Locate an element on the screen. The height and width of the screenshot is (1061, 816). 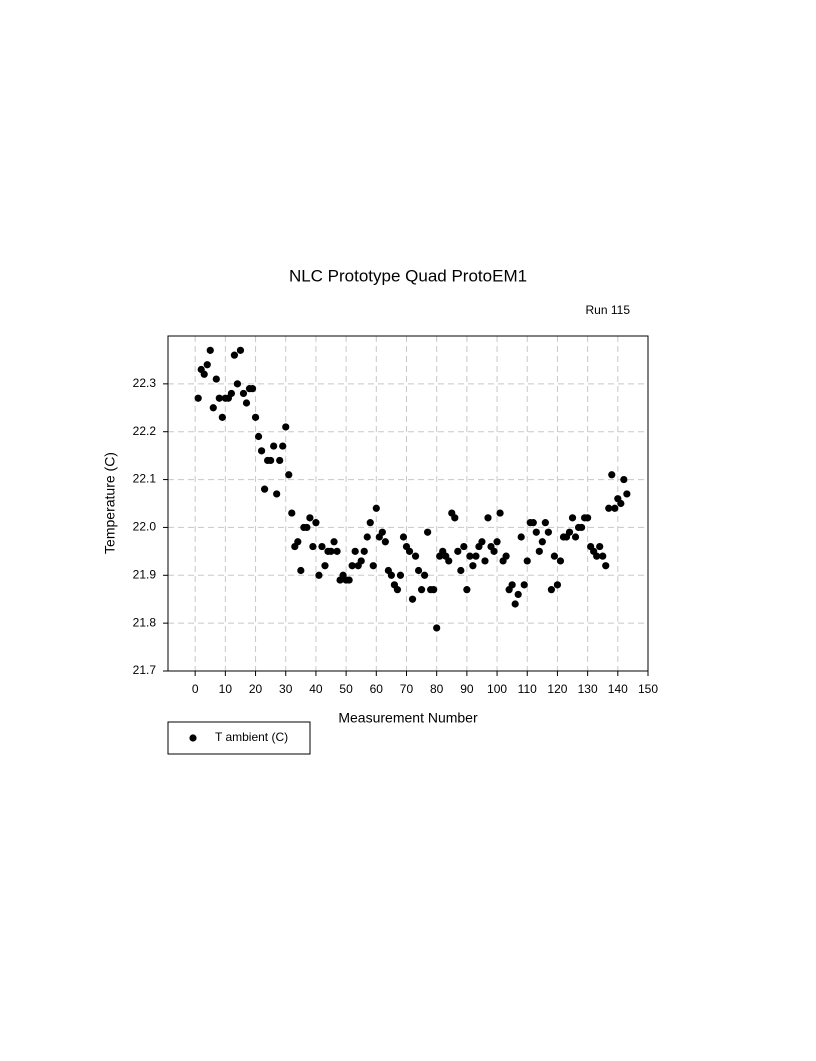
x-tick-label: 100 is located at coordinates (497, 689).